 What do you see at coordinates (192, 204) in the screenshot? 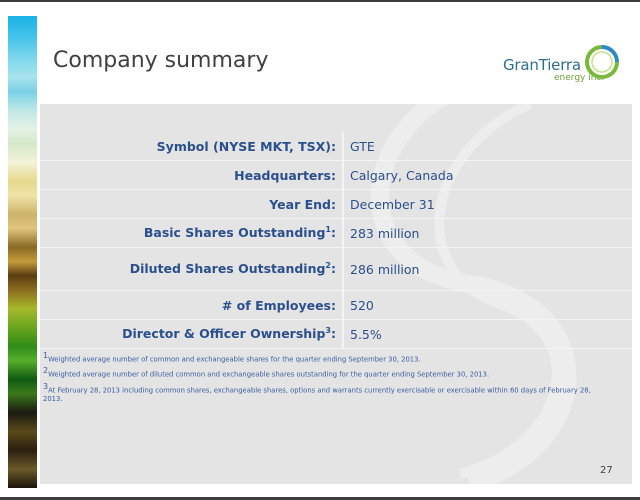
I see `row-label: Year End:` at bounding box center [192, 204].